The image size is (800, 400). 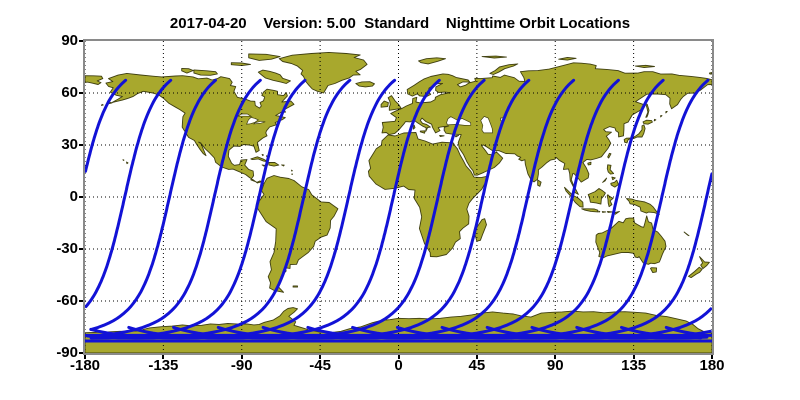 What do you see at coordinates (422, 132) in the screenshot?
I see `land-sicily` at bounding box center [422, 132].